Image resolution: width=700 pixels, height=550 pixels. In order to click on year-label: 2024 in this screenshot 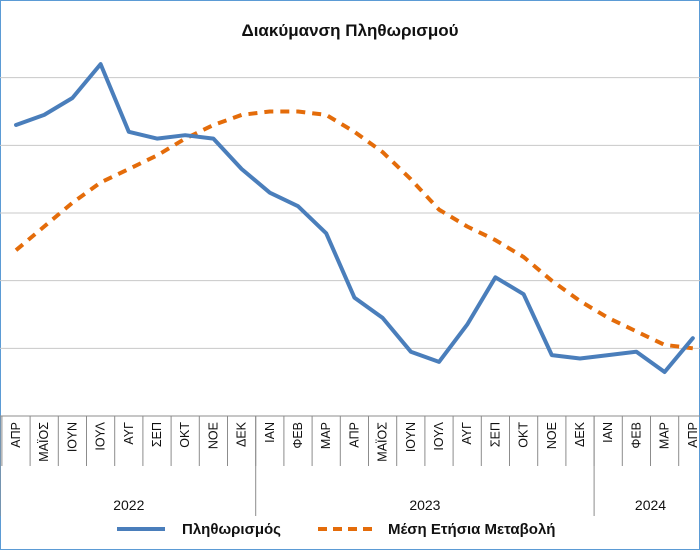, I will do `click(650, 505)`.